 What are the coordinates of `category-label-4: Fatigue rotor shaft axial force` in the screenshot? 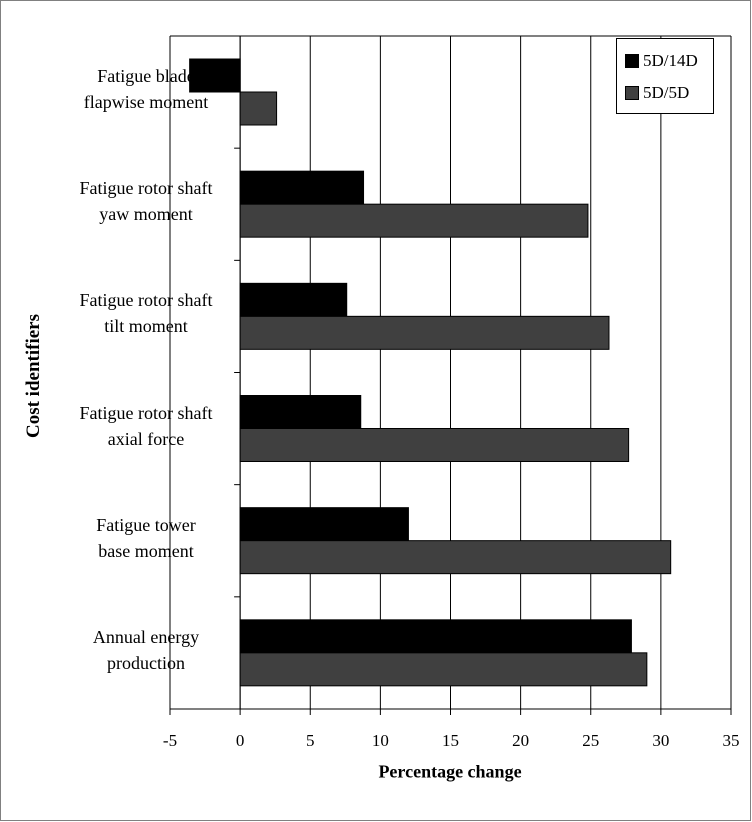 It's located at (146, 425).